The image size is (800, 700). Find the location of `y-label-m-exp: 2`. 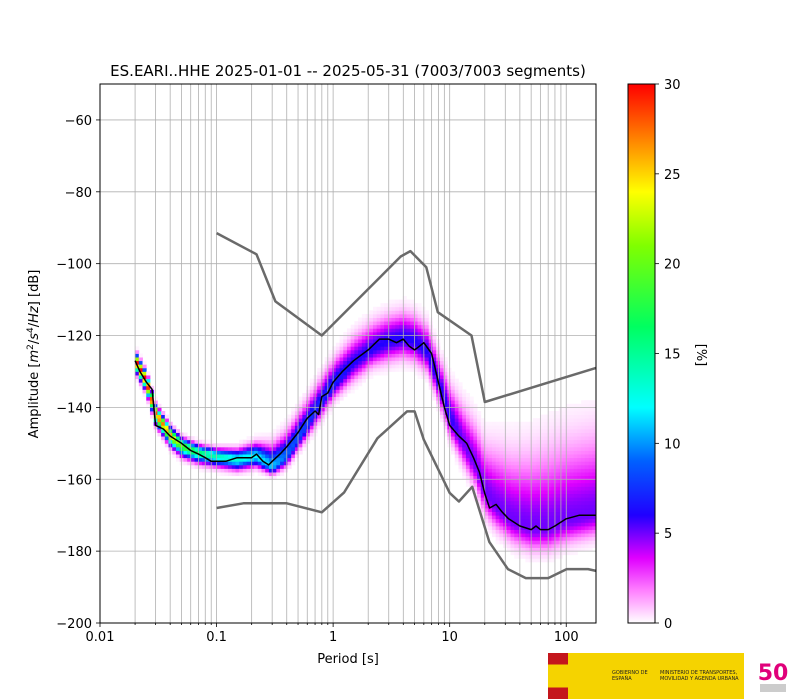

y-label-m-exp: 2 is located at coordinates (31, 347).